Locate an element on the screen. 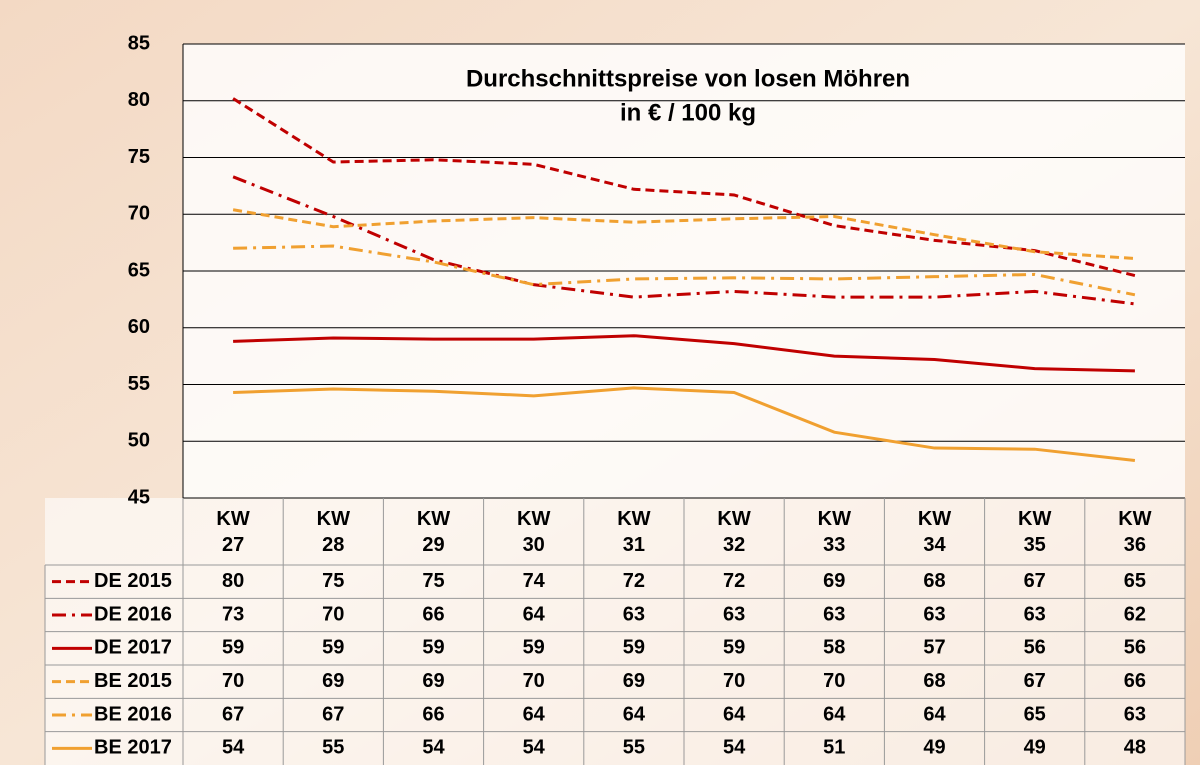 The height and width of the screenshot is (765, 1200). legend-label: BE 2017 is located at coordinates (133, 748).